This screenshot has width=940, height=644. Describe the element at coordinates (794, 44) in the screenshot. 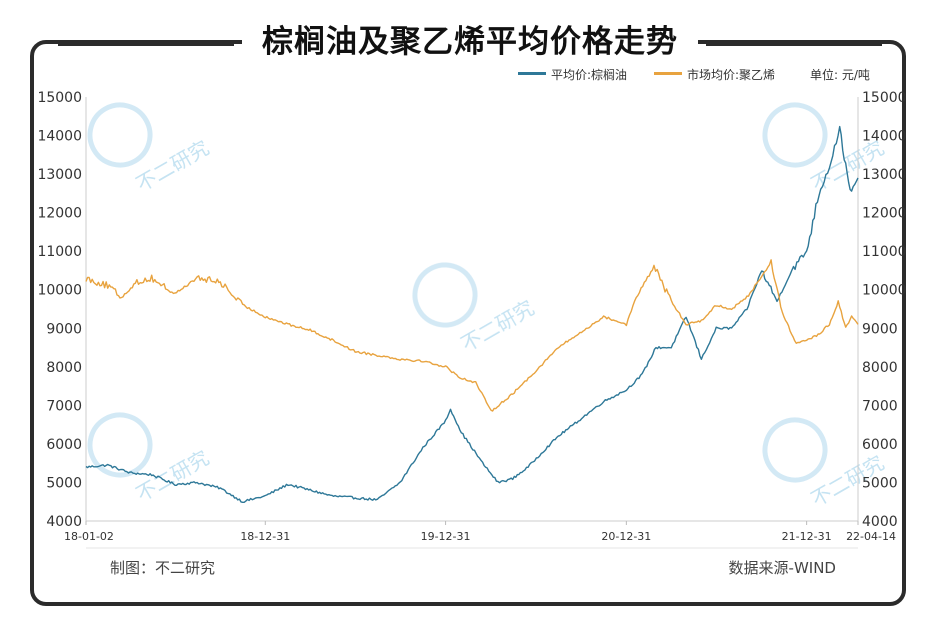

I see `title-rule-right` at that location.